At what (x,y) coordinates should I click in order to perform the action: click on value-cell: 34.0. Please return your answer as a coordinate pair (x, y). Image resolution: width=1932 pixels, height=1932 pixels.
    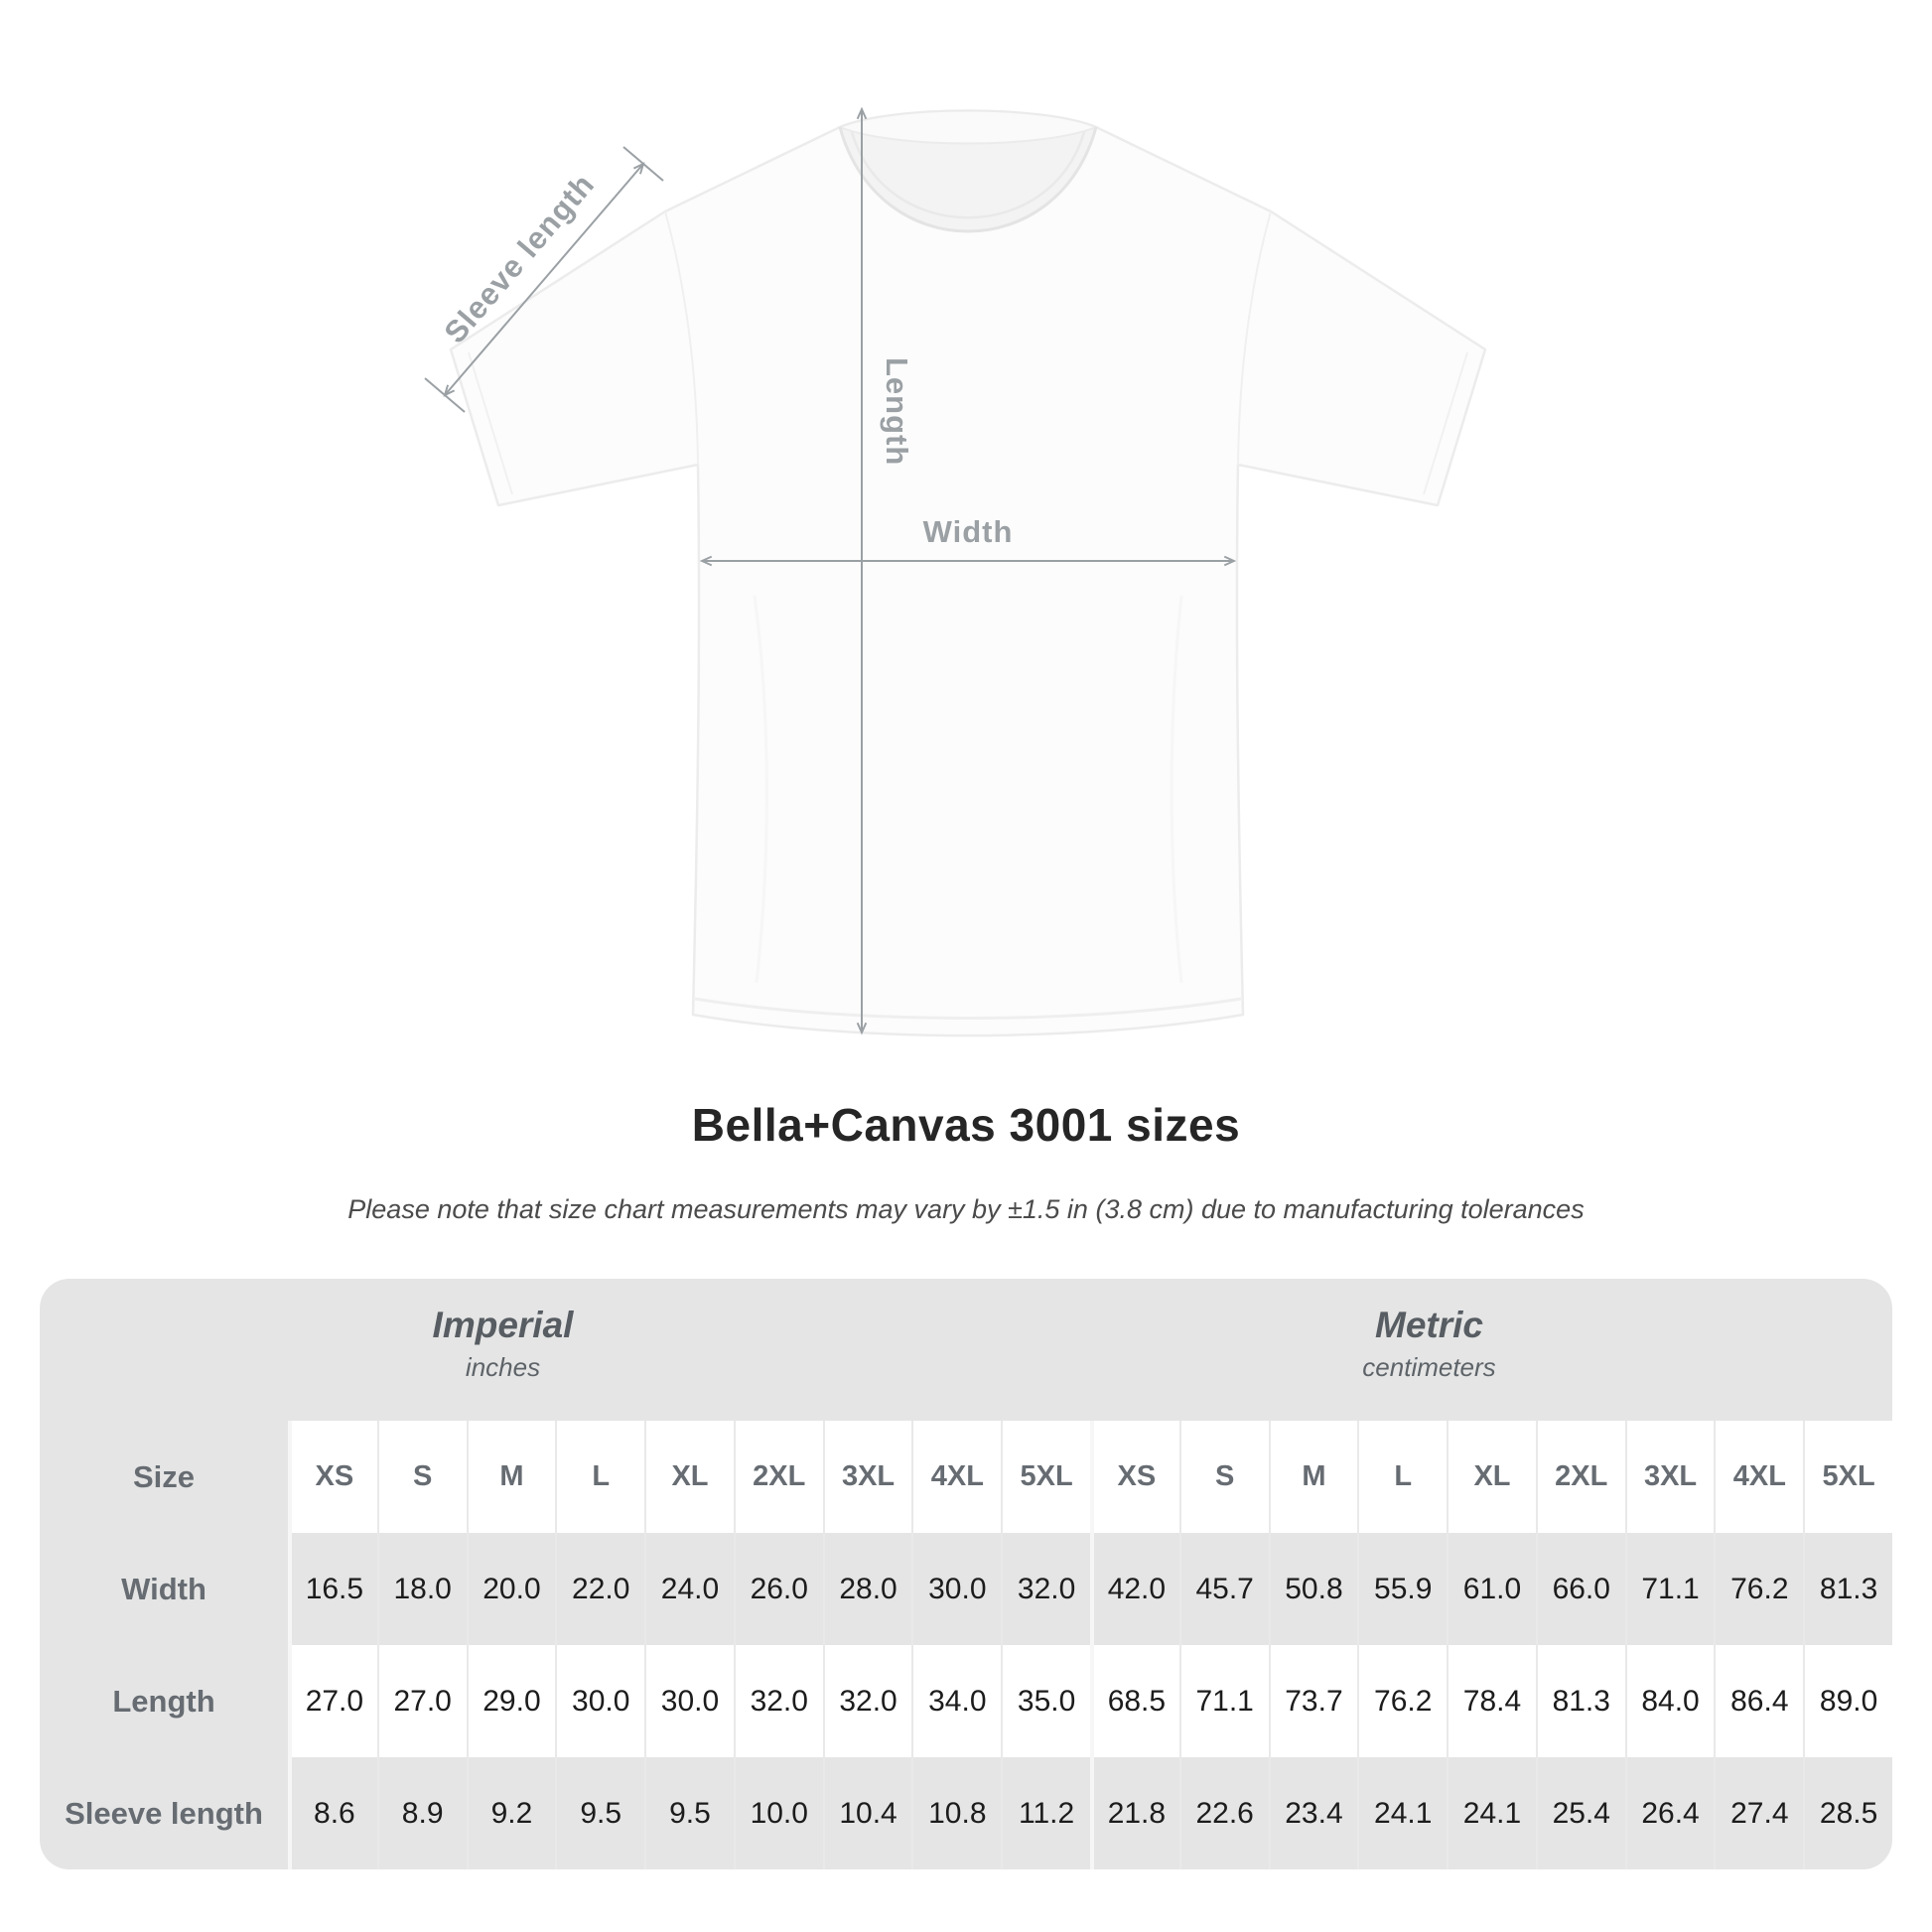
    Looking at the image, I should click on (957, 1701).